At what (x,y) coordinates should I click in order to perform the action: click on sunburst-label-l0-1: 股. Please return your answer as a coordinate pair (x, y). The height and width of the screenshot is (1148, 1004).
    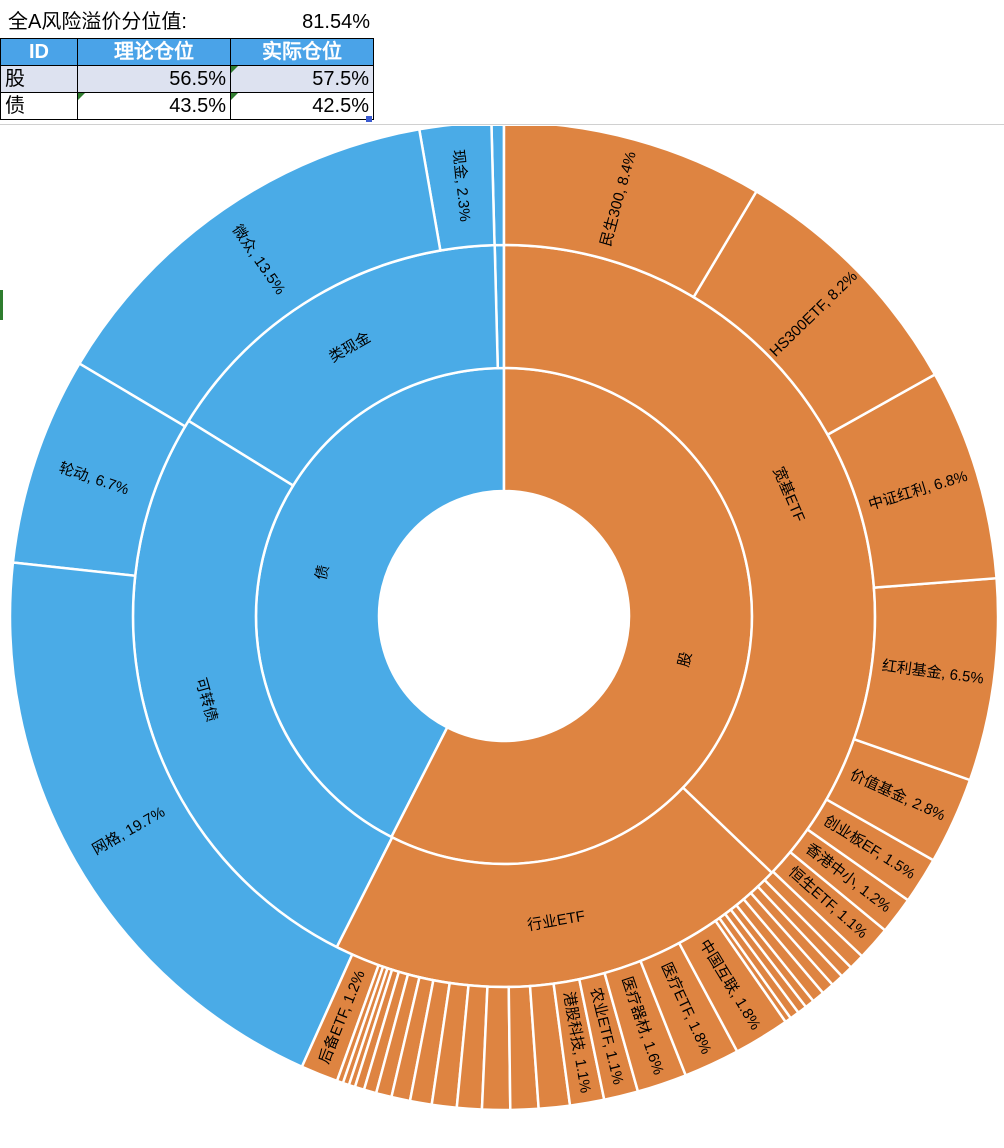
    Looking at the image, I should click on (685, 659).